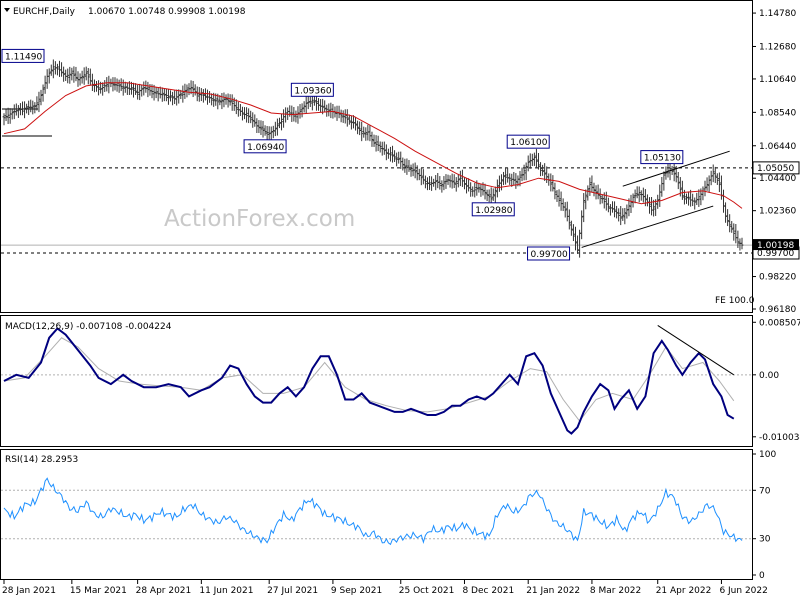 The height and width of the screenshot is (600, 800). Describe the element at coordinates (777, 212) in the screenshot. I see `price-axis-label: 1.02360` at that location.